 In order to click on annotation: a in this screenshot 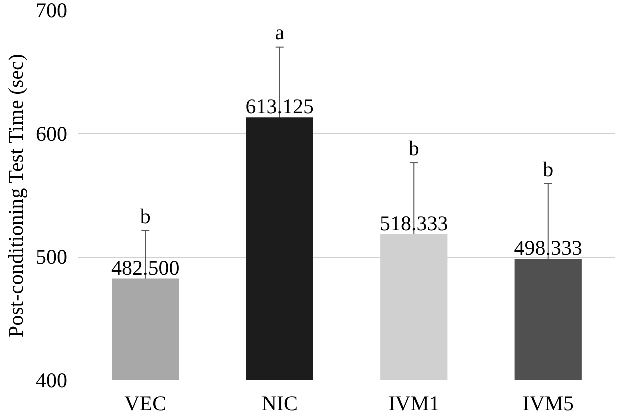, I will do `click(280, 32)`.